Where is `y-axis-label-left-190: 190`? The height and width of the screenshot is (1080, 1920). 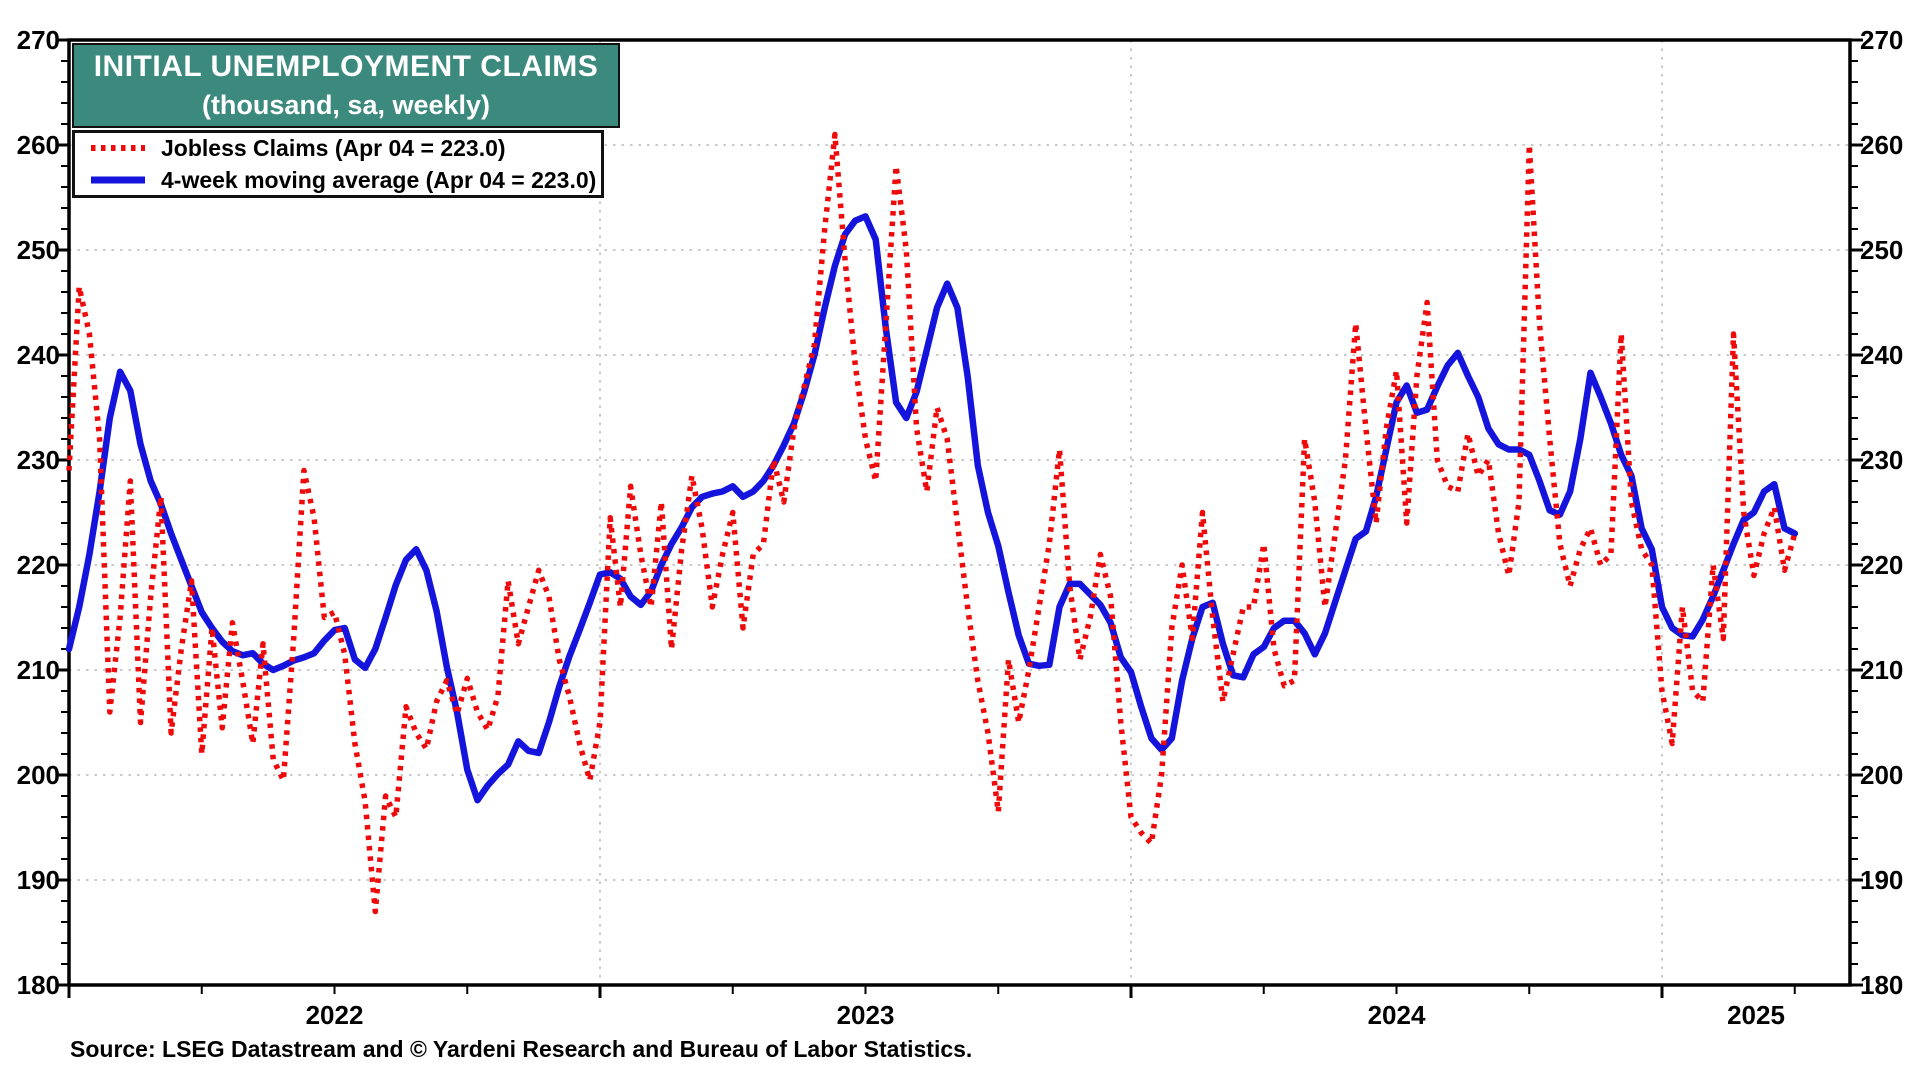
y-axis-label-left-190: 190 is located at coordinates (38, 880).